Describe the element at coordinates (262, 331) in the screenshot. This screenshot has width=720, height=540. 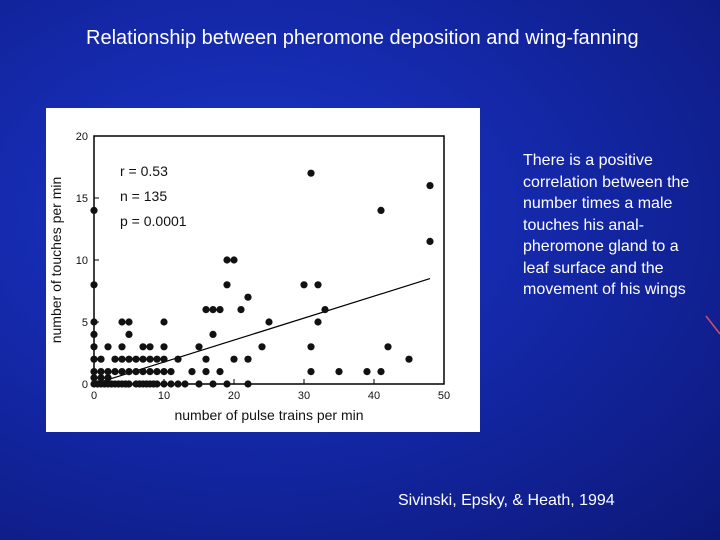
I see `regression-line` at that location.